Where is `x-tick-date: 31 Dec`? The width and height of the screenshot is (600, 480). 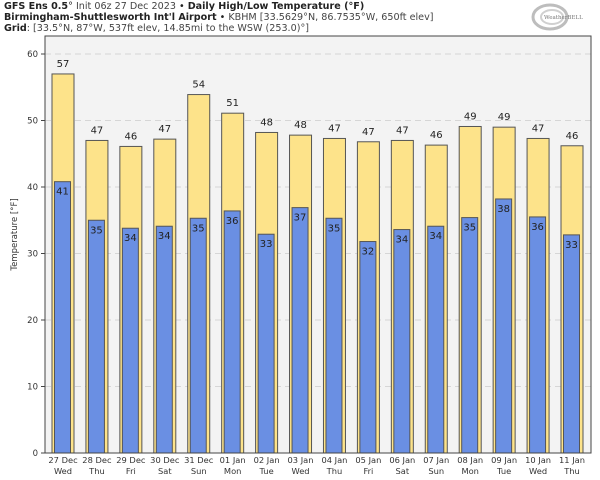
x-tick-date: 31 Dec is located at coordinates (199, 460).